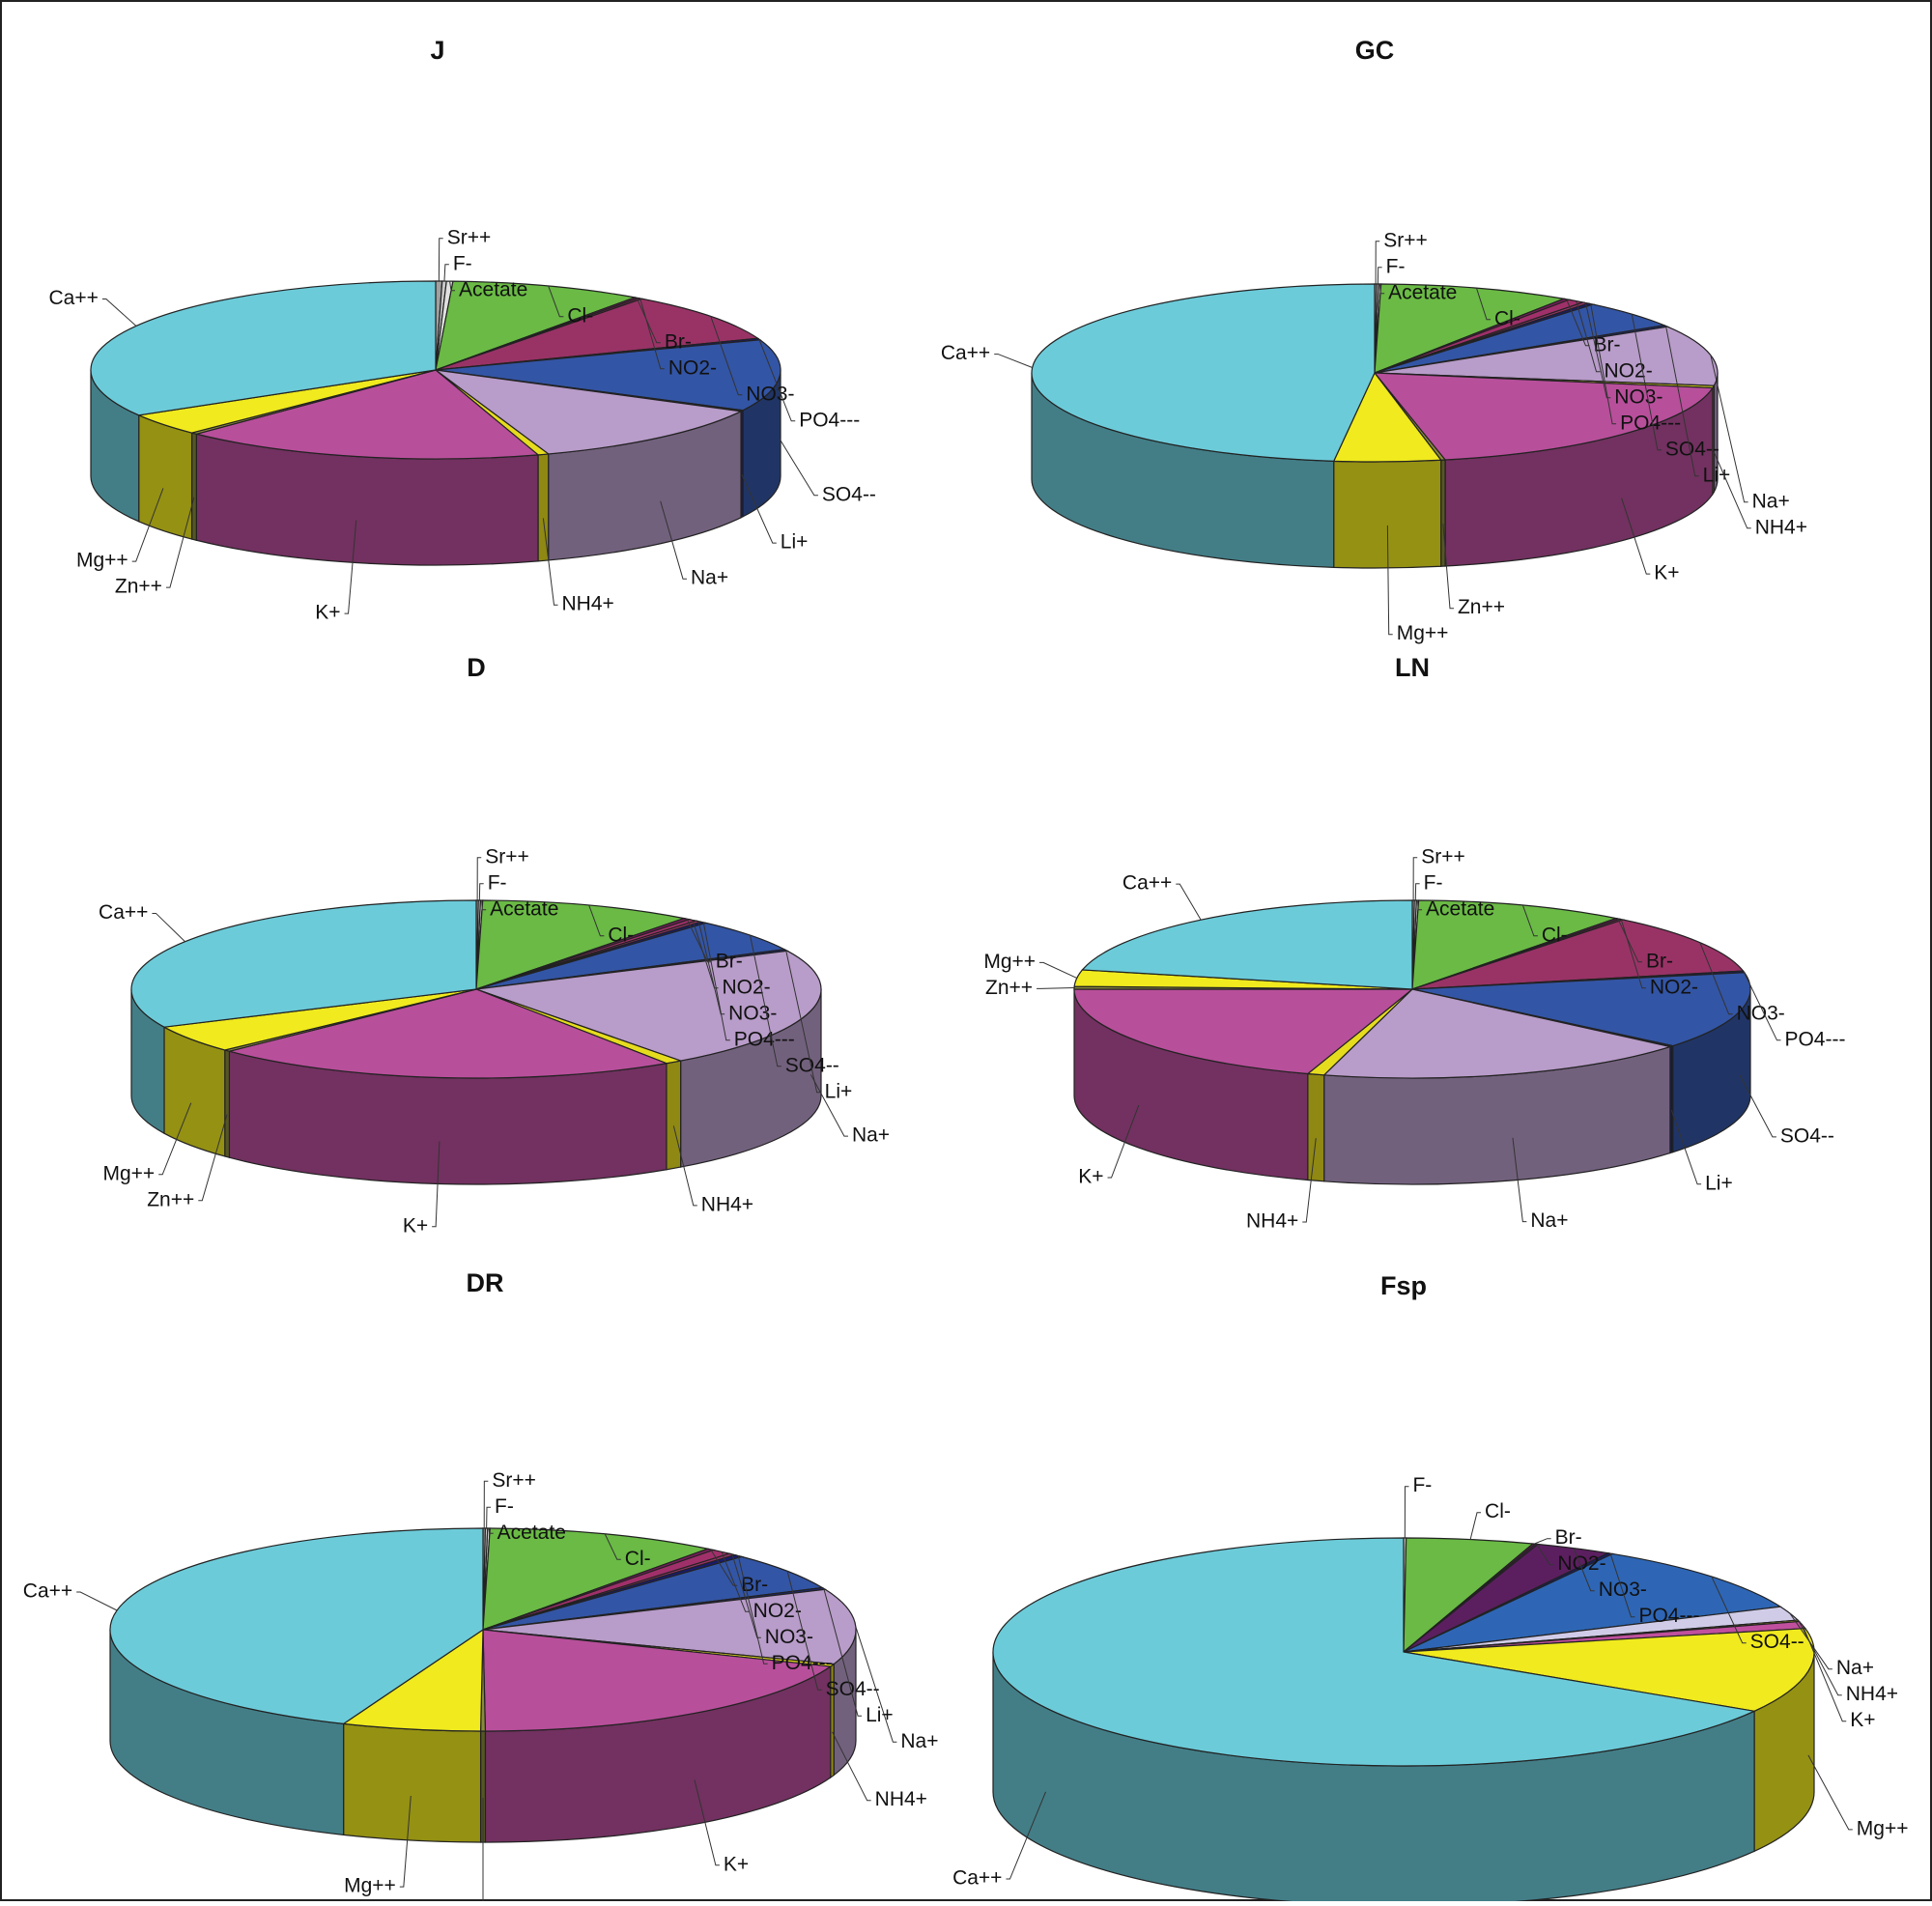 The width and height of the screenshot is (1932, 1906). Describe the element at coordinates (437, 50) in the screenshot. I see `chart-title: J` at that location.